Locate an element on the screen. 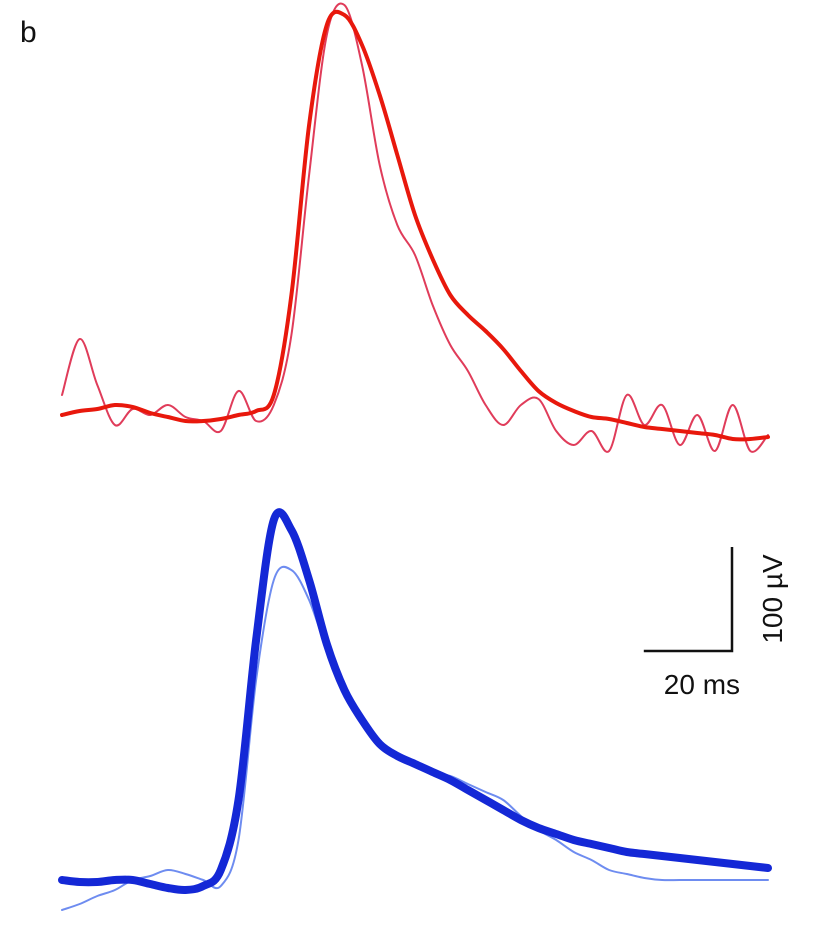 The width and height of the screenshot is (830, 942). scale-bar: 20 ms 100 µV is located at coordinates (715, 623).